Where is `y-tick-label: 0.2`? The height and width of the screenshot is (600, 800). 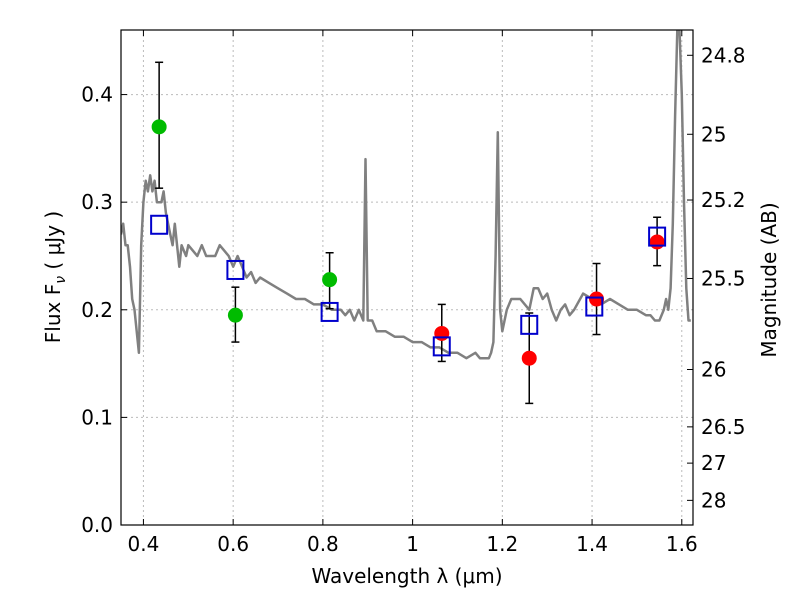
y-tick-label: 0.2 is located at coordinates (97, 310).